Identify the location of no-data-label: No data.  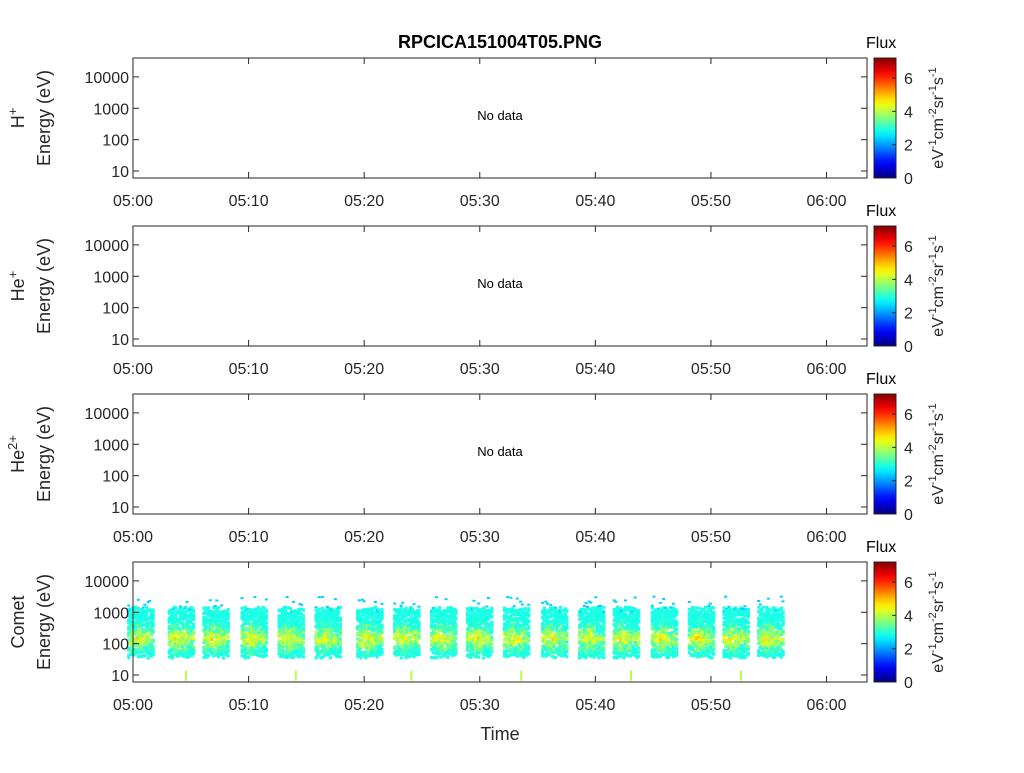
(500, 451).